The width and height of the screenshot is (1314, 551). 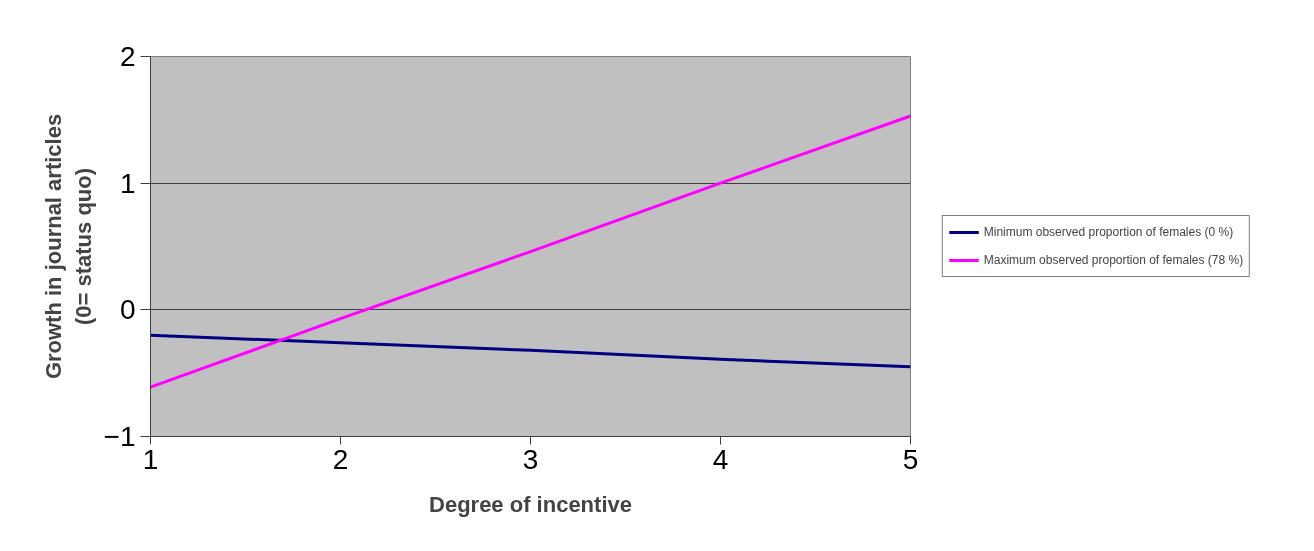 I want to click on y-tick-label: 1, so click(x=127, y=183).